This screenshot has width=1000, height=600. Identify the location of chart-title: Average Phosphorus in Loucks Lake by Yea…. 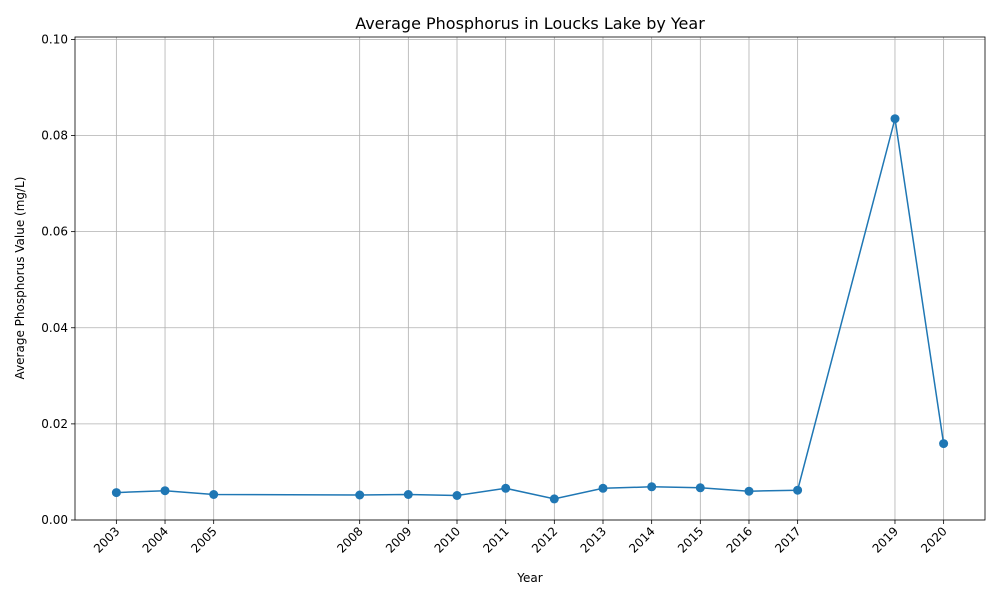
(530, 23).